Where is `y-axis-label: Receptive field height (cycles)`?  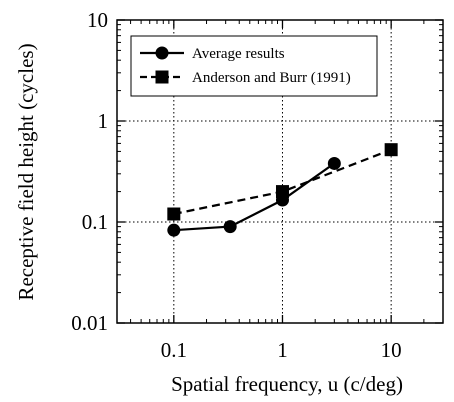
y-axis-label: Receptive field height (cycles) is located at coordinates (26, 171).